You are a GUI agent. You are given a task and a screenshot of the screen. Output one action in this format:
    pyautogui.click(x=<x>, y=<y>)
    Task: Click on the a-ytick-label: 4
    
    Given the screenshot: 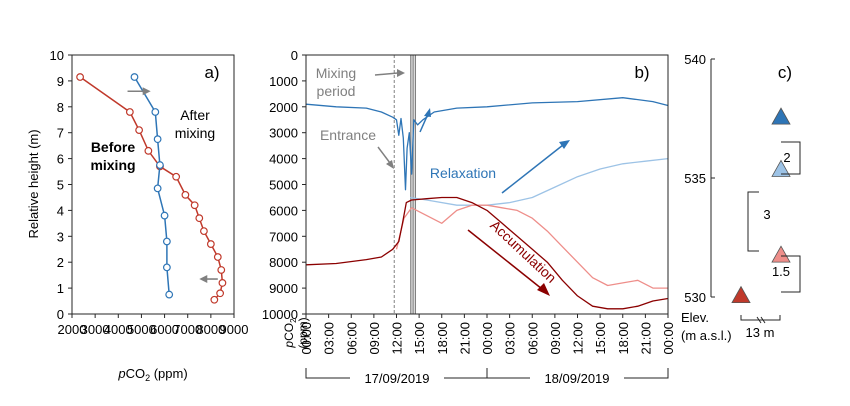 What is the action you would take?
    pyautogui.click(x=60, y=210)
    